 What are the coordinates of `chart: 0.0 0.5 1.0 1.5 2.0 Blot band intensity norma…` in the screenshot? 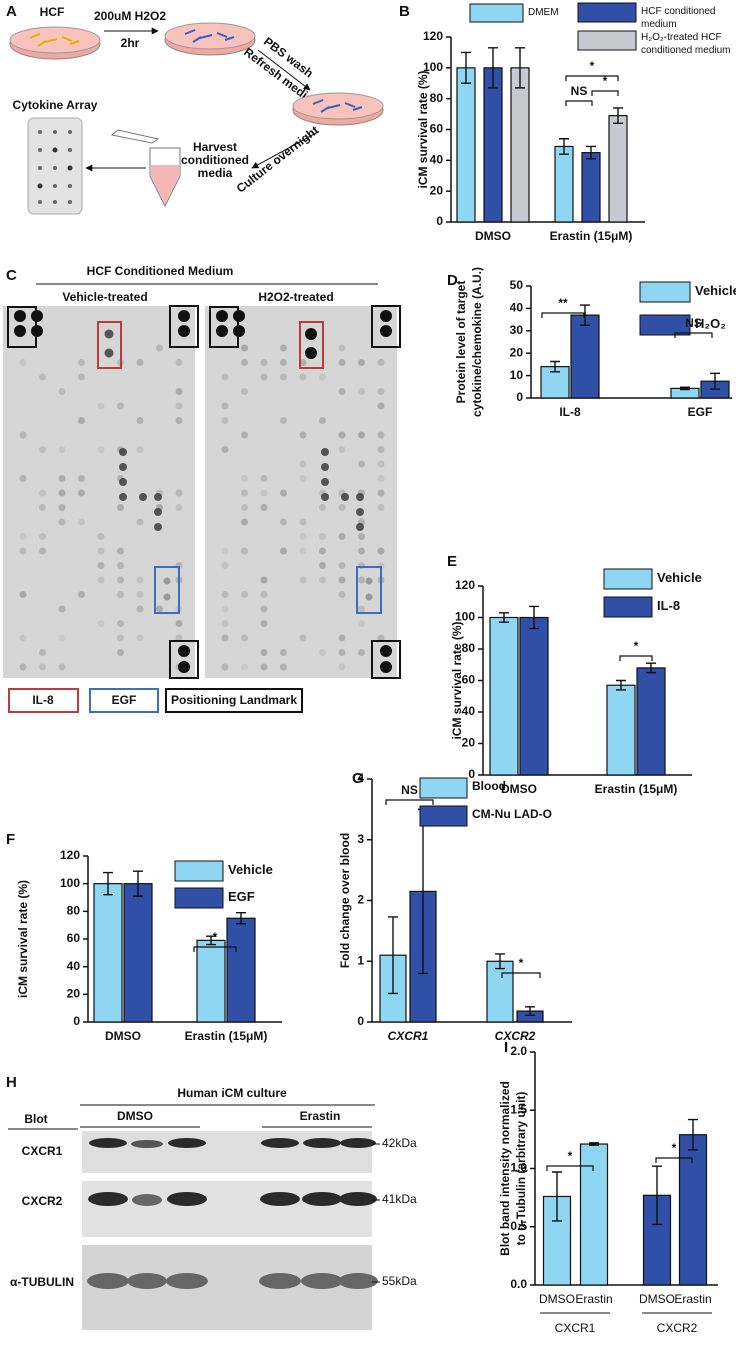 It's located at (608, 1189).